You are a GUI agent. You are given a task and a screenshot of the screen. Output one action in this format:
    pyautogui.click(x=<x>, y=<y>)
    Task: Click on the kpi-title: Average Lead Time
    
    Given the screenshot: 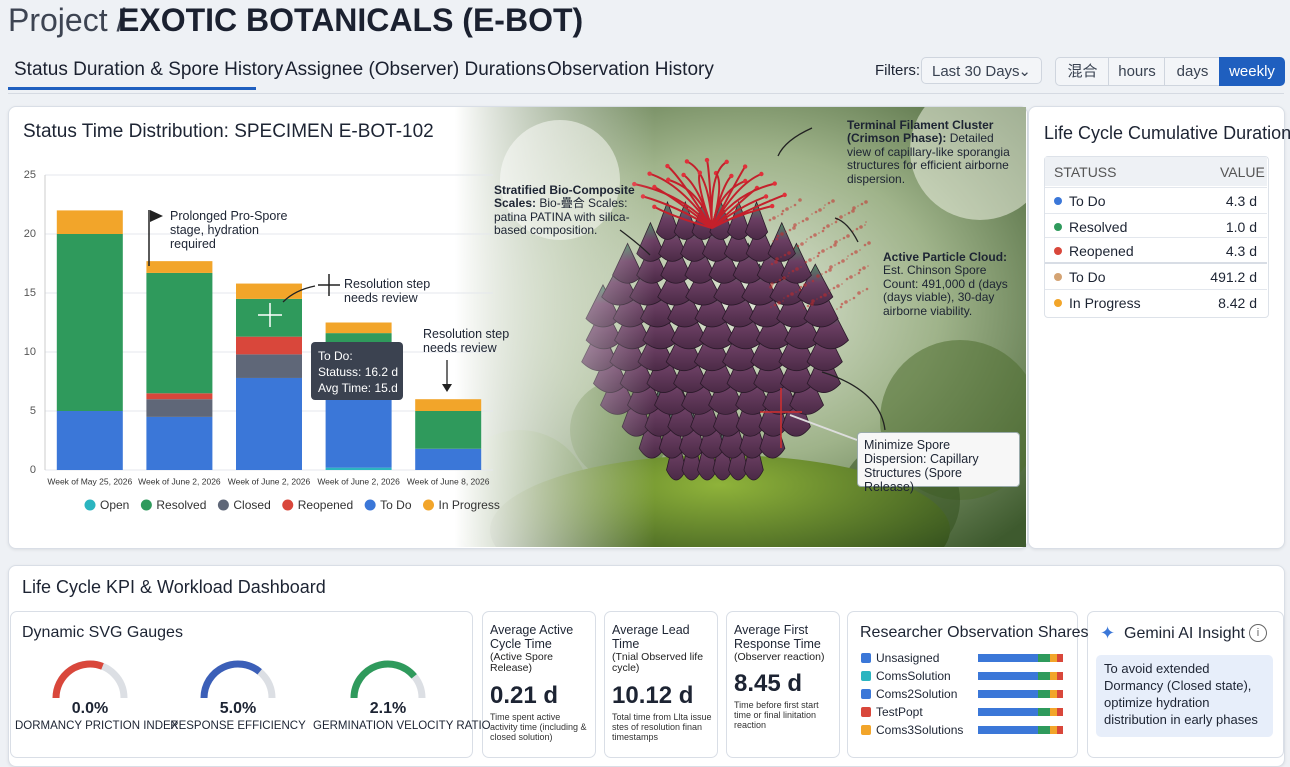 What is the action you would take?
    pyautogui.click(x=651, y=637)
    